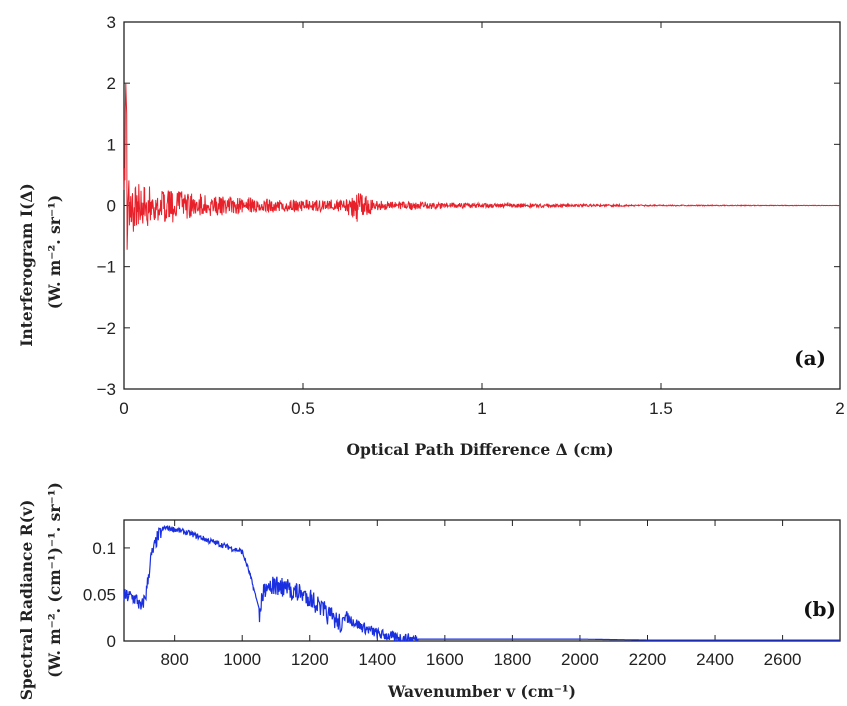  What do you see at coordinates (111, 22) in the screenshot?
I see `y-tick-label-a: 3` at bounding box center [111, 22].